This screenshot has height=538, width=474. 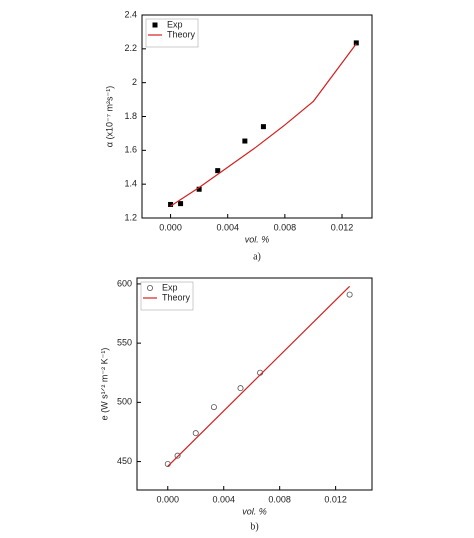 What do you see at coordinates (104, 384) in the screenshot?
I see `y-axis-label: e (W s¹ᐟ² m⁻² K⁻¹)` at bounding box center [104, 384].